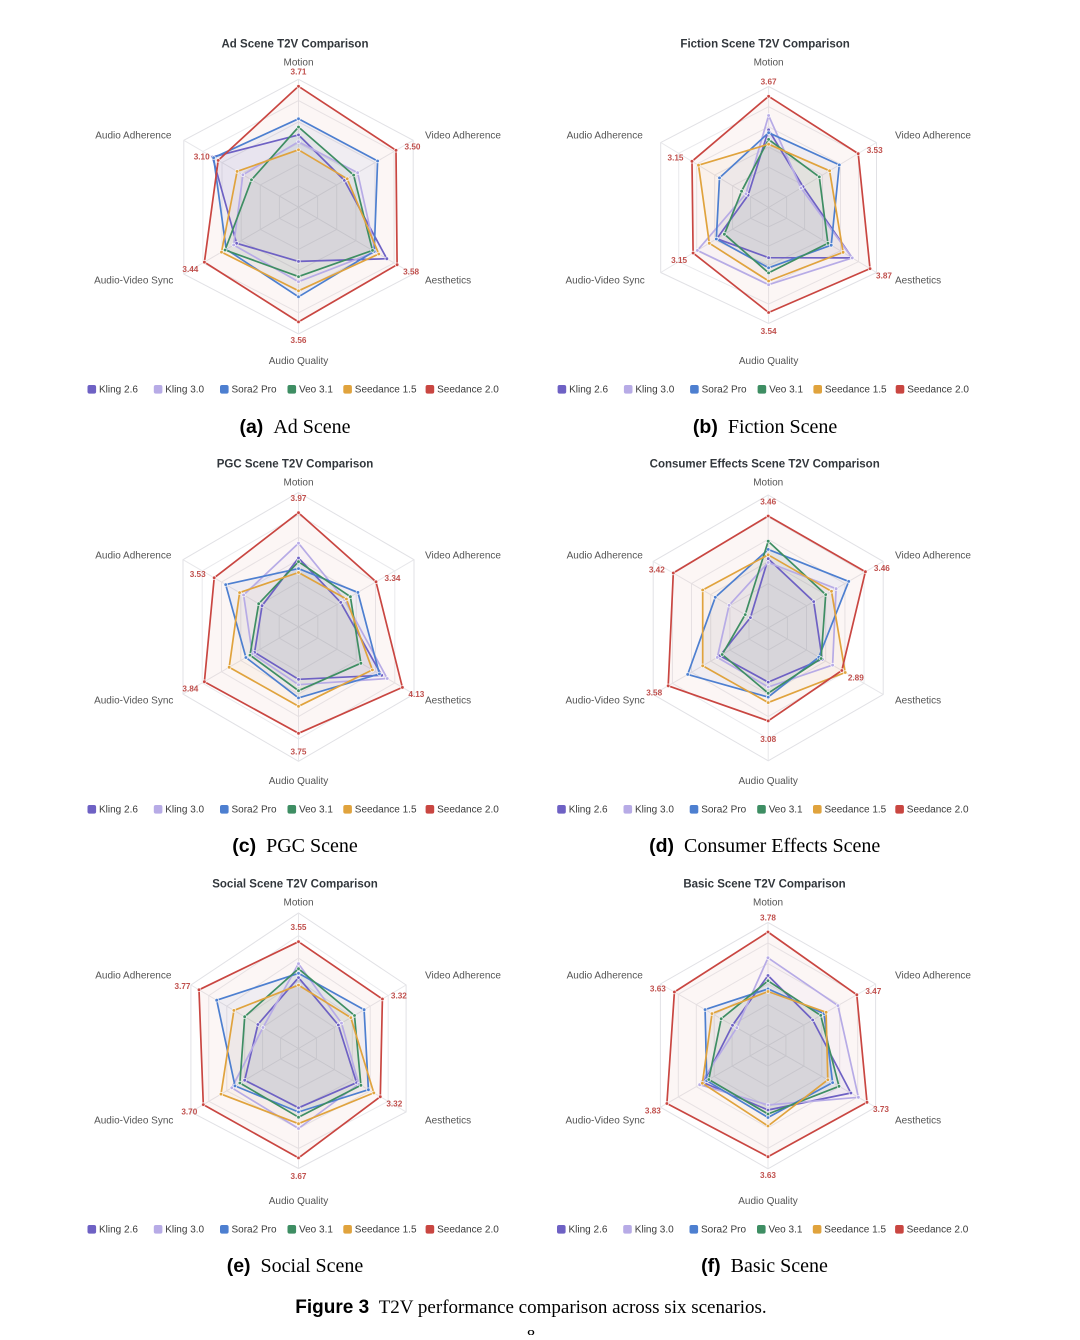  What do you see at coordinates (416, 694) in the screenshot?
I see `svg-text: 4.13` at bounding box center [416, 694].